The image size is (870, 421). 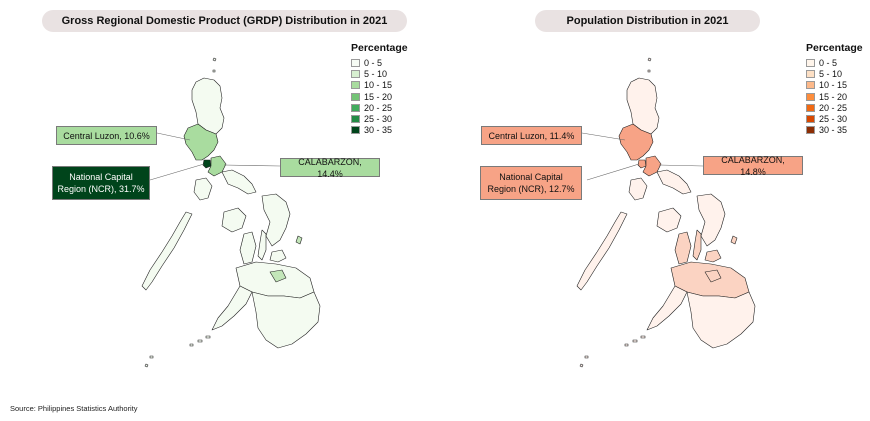 What do you see at coordinates (647, 21) in the screenshot?
I see `map-title: Population Distribution in 2021` at bounding box center [647, 21].